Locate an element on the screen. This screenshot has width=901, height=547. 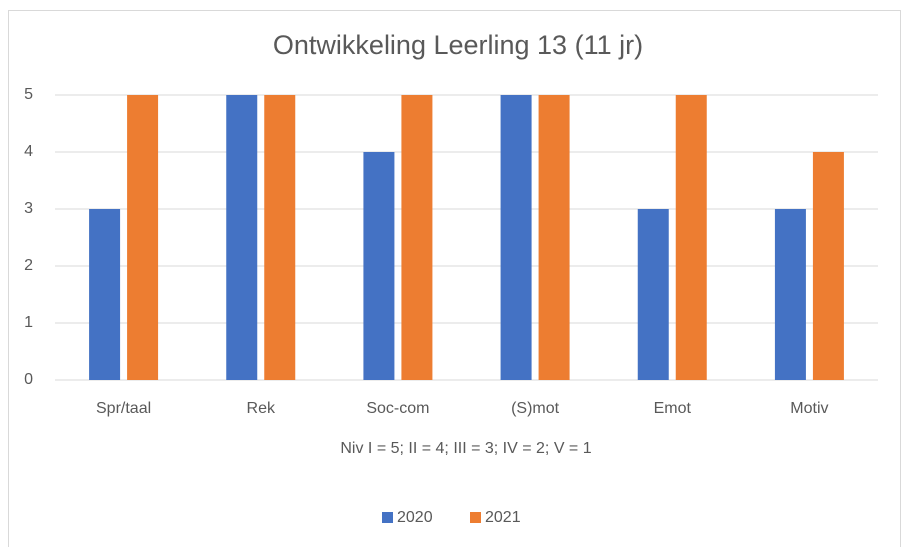
legend-label: 2021 is located at coordinates (503, 517).